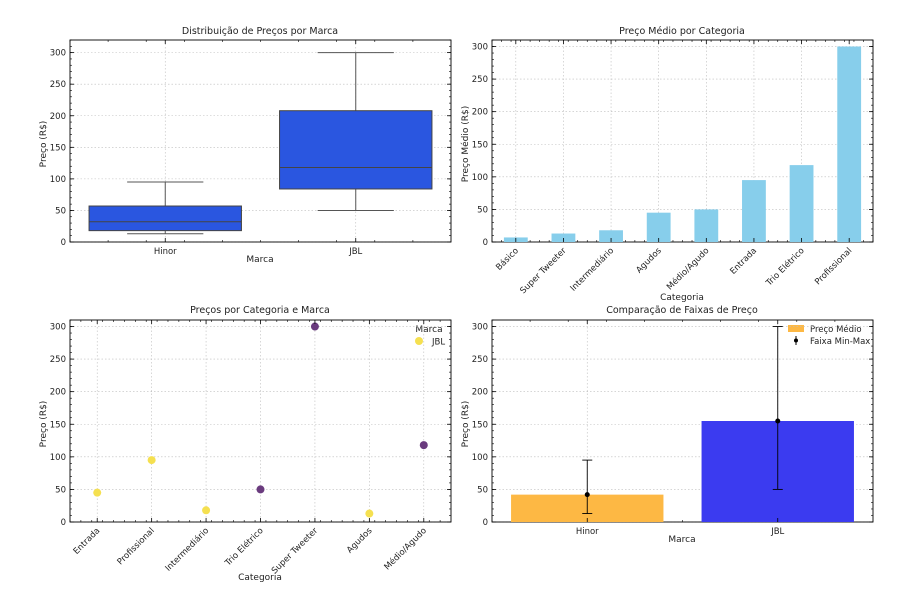  I want to click on legend-label-range: Faixa Min-Max, so click(840, 342).